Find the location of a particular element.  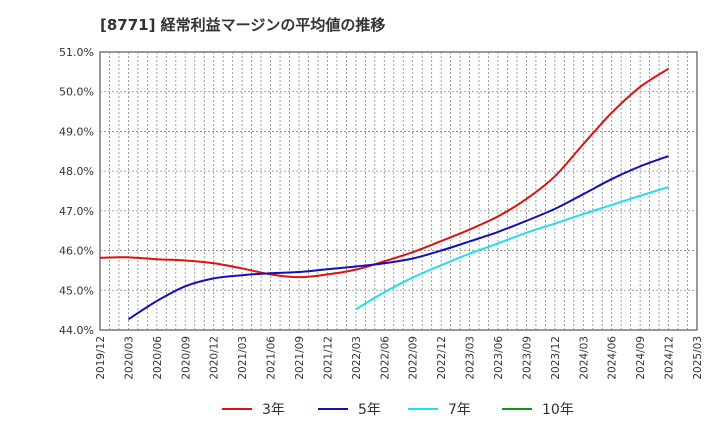

x-tick-label: 2021/09 is located at coordinates (300, 358).